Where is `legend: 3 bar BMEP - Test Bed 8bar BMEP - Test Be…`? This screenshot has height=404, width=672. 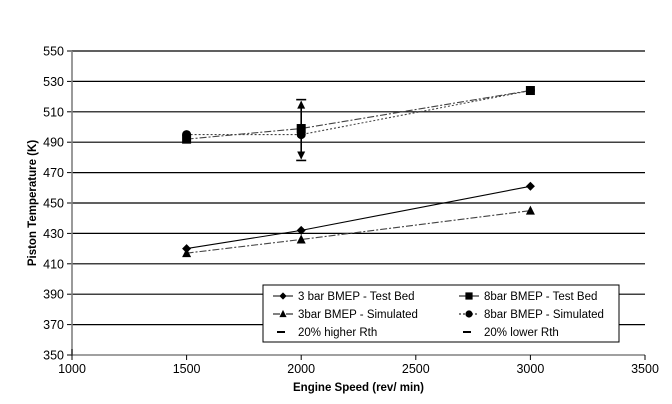 legend: 3 bar BMEP - Test Bed 8bar BMEP - Test Be… is located at coordinates (441, 313).